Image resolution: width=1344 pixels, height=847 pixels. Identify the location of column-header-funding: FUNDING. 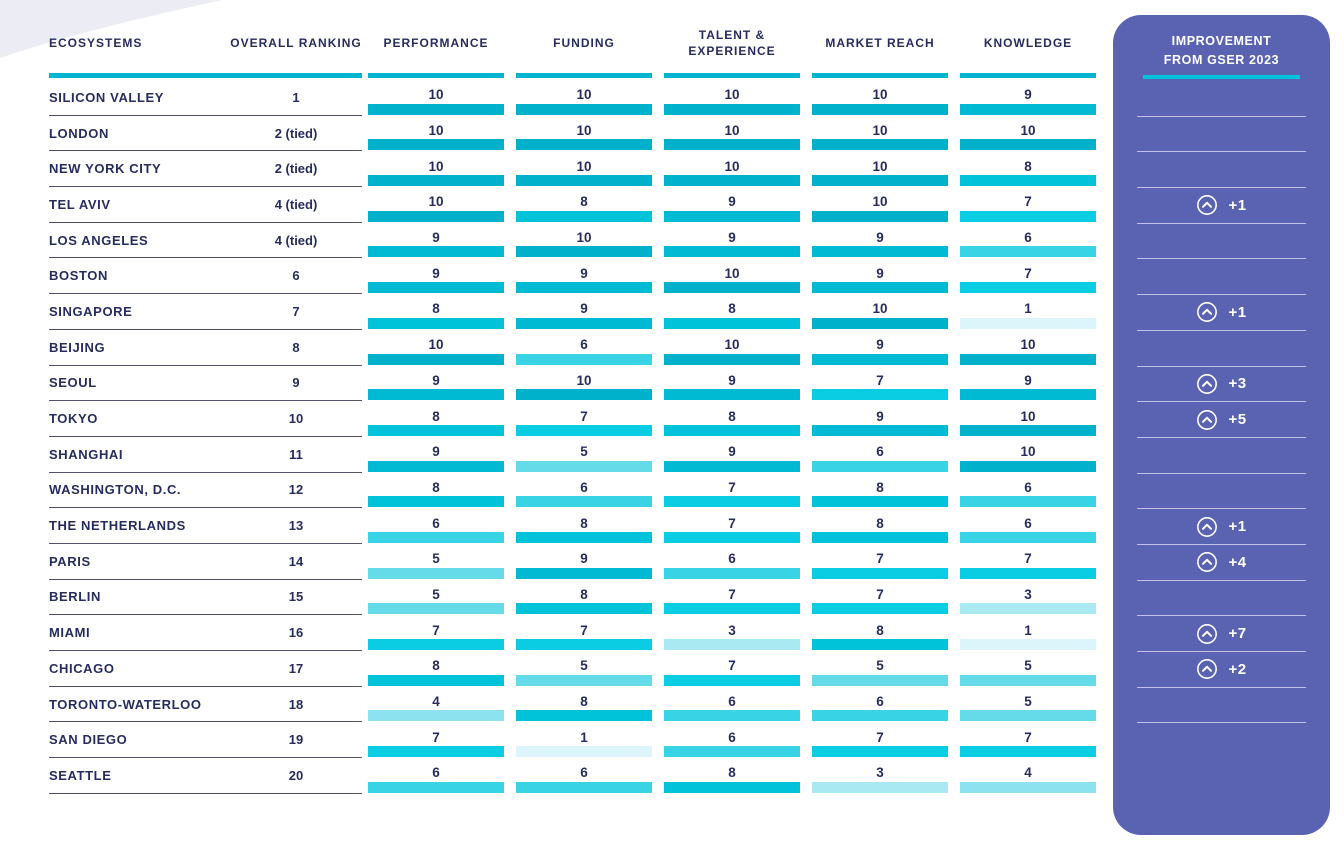
(584, 47).